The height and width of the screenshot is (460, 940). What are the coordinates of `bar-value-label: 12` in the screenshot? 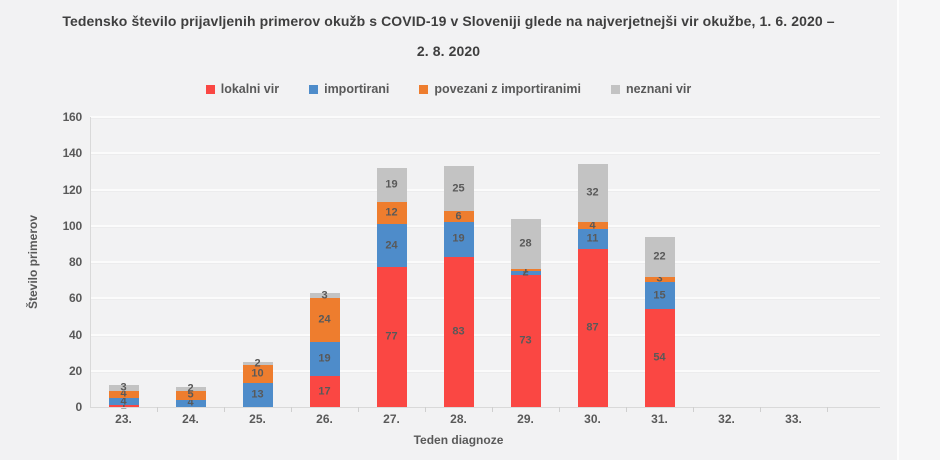 It's located at (391, 212).